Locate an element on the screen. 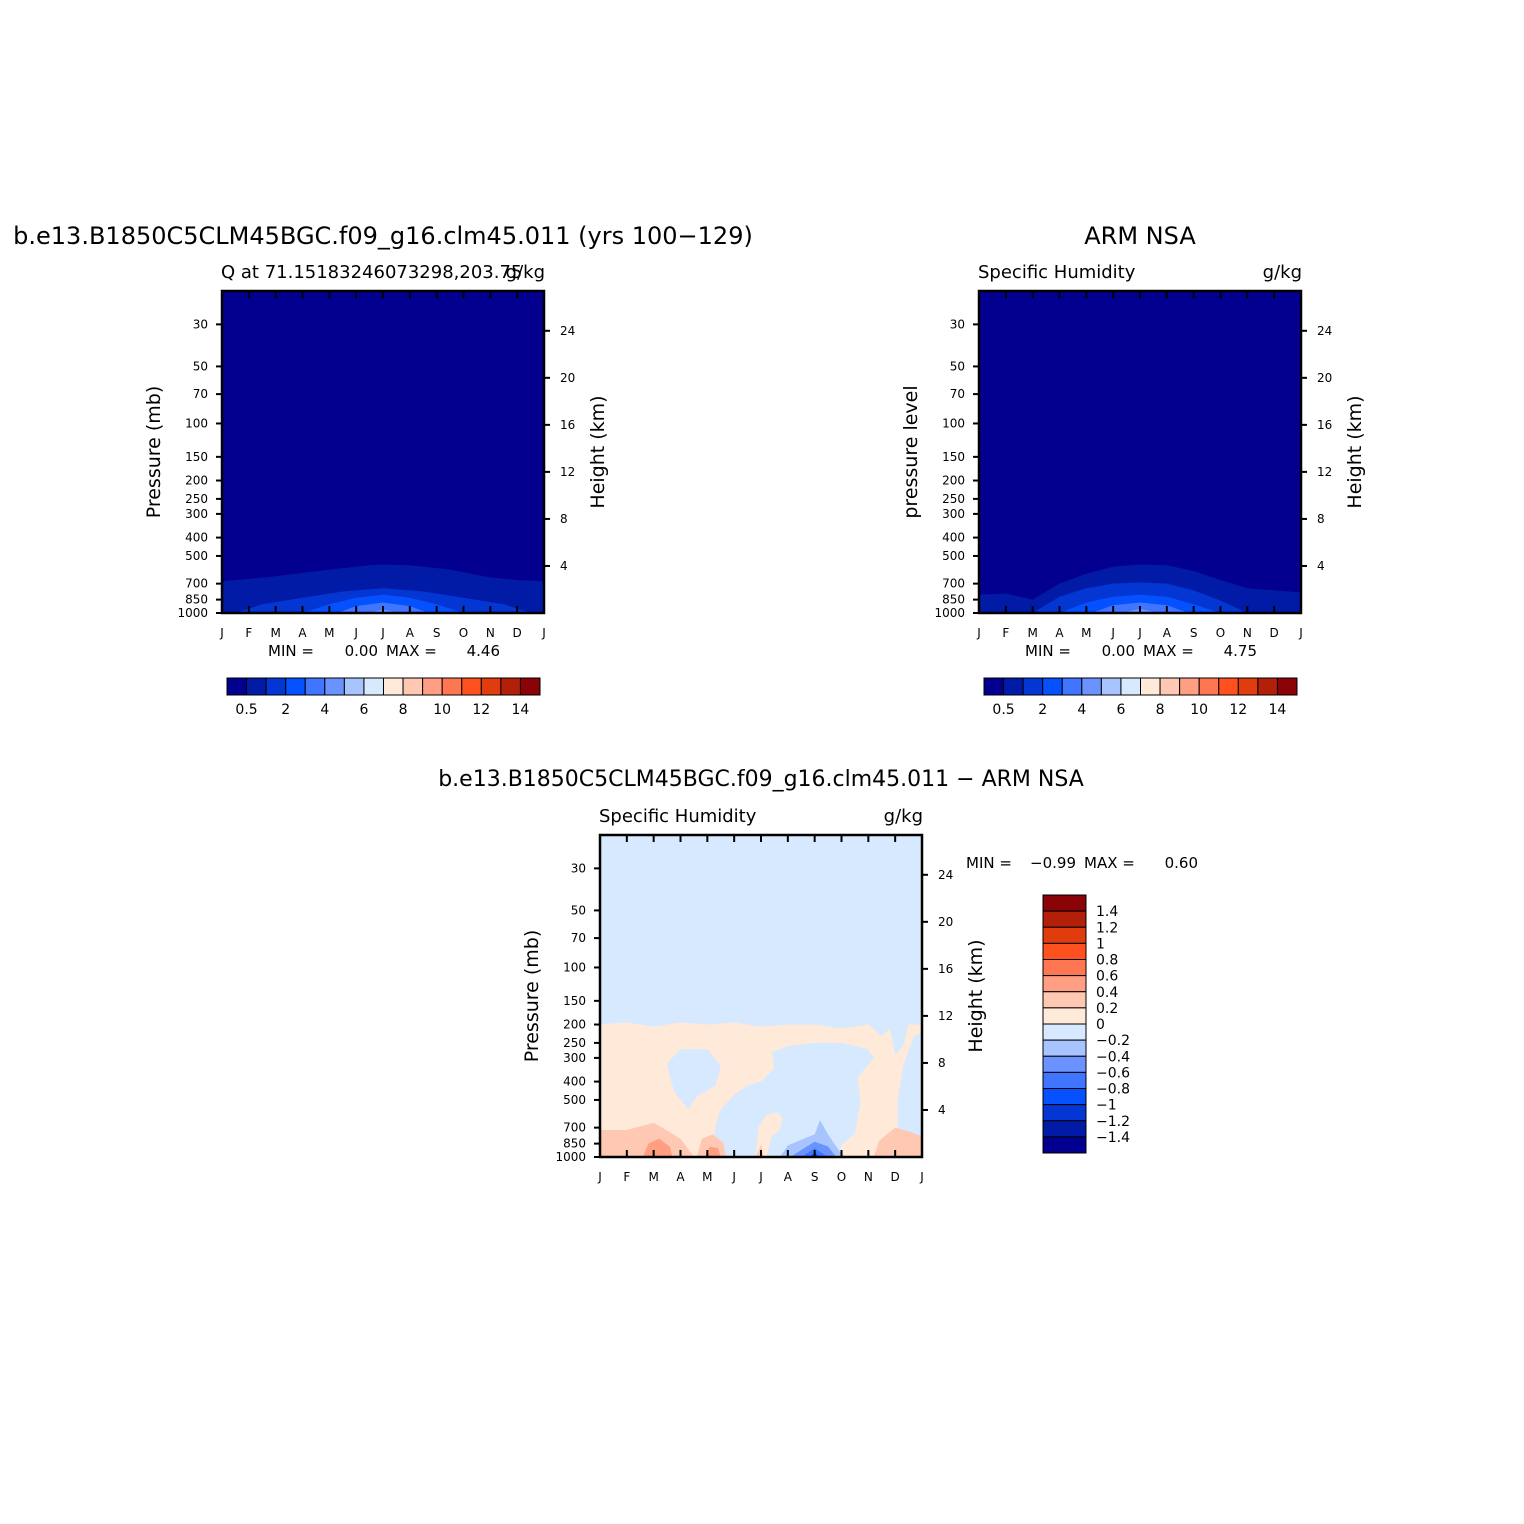 This screenshot has height=1524, width=1524. panel-subtitle: Q at 71.15183246073298,203.75 is located at coordinates (371, 272).